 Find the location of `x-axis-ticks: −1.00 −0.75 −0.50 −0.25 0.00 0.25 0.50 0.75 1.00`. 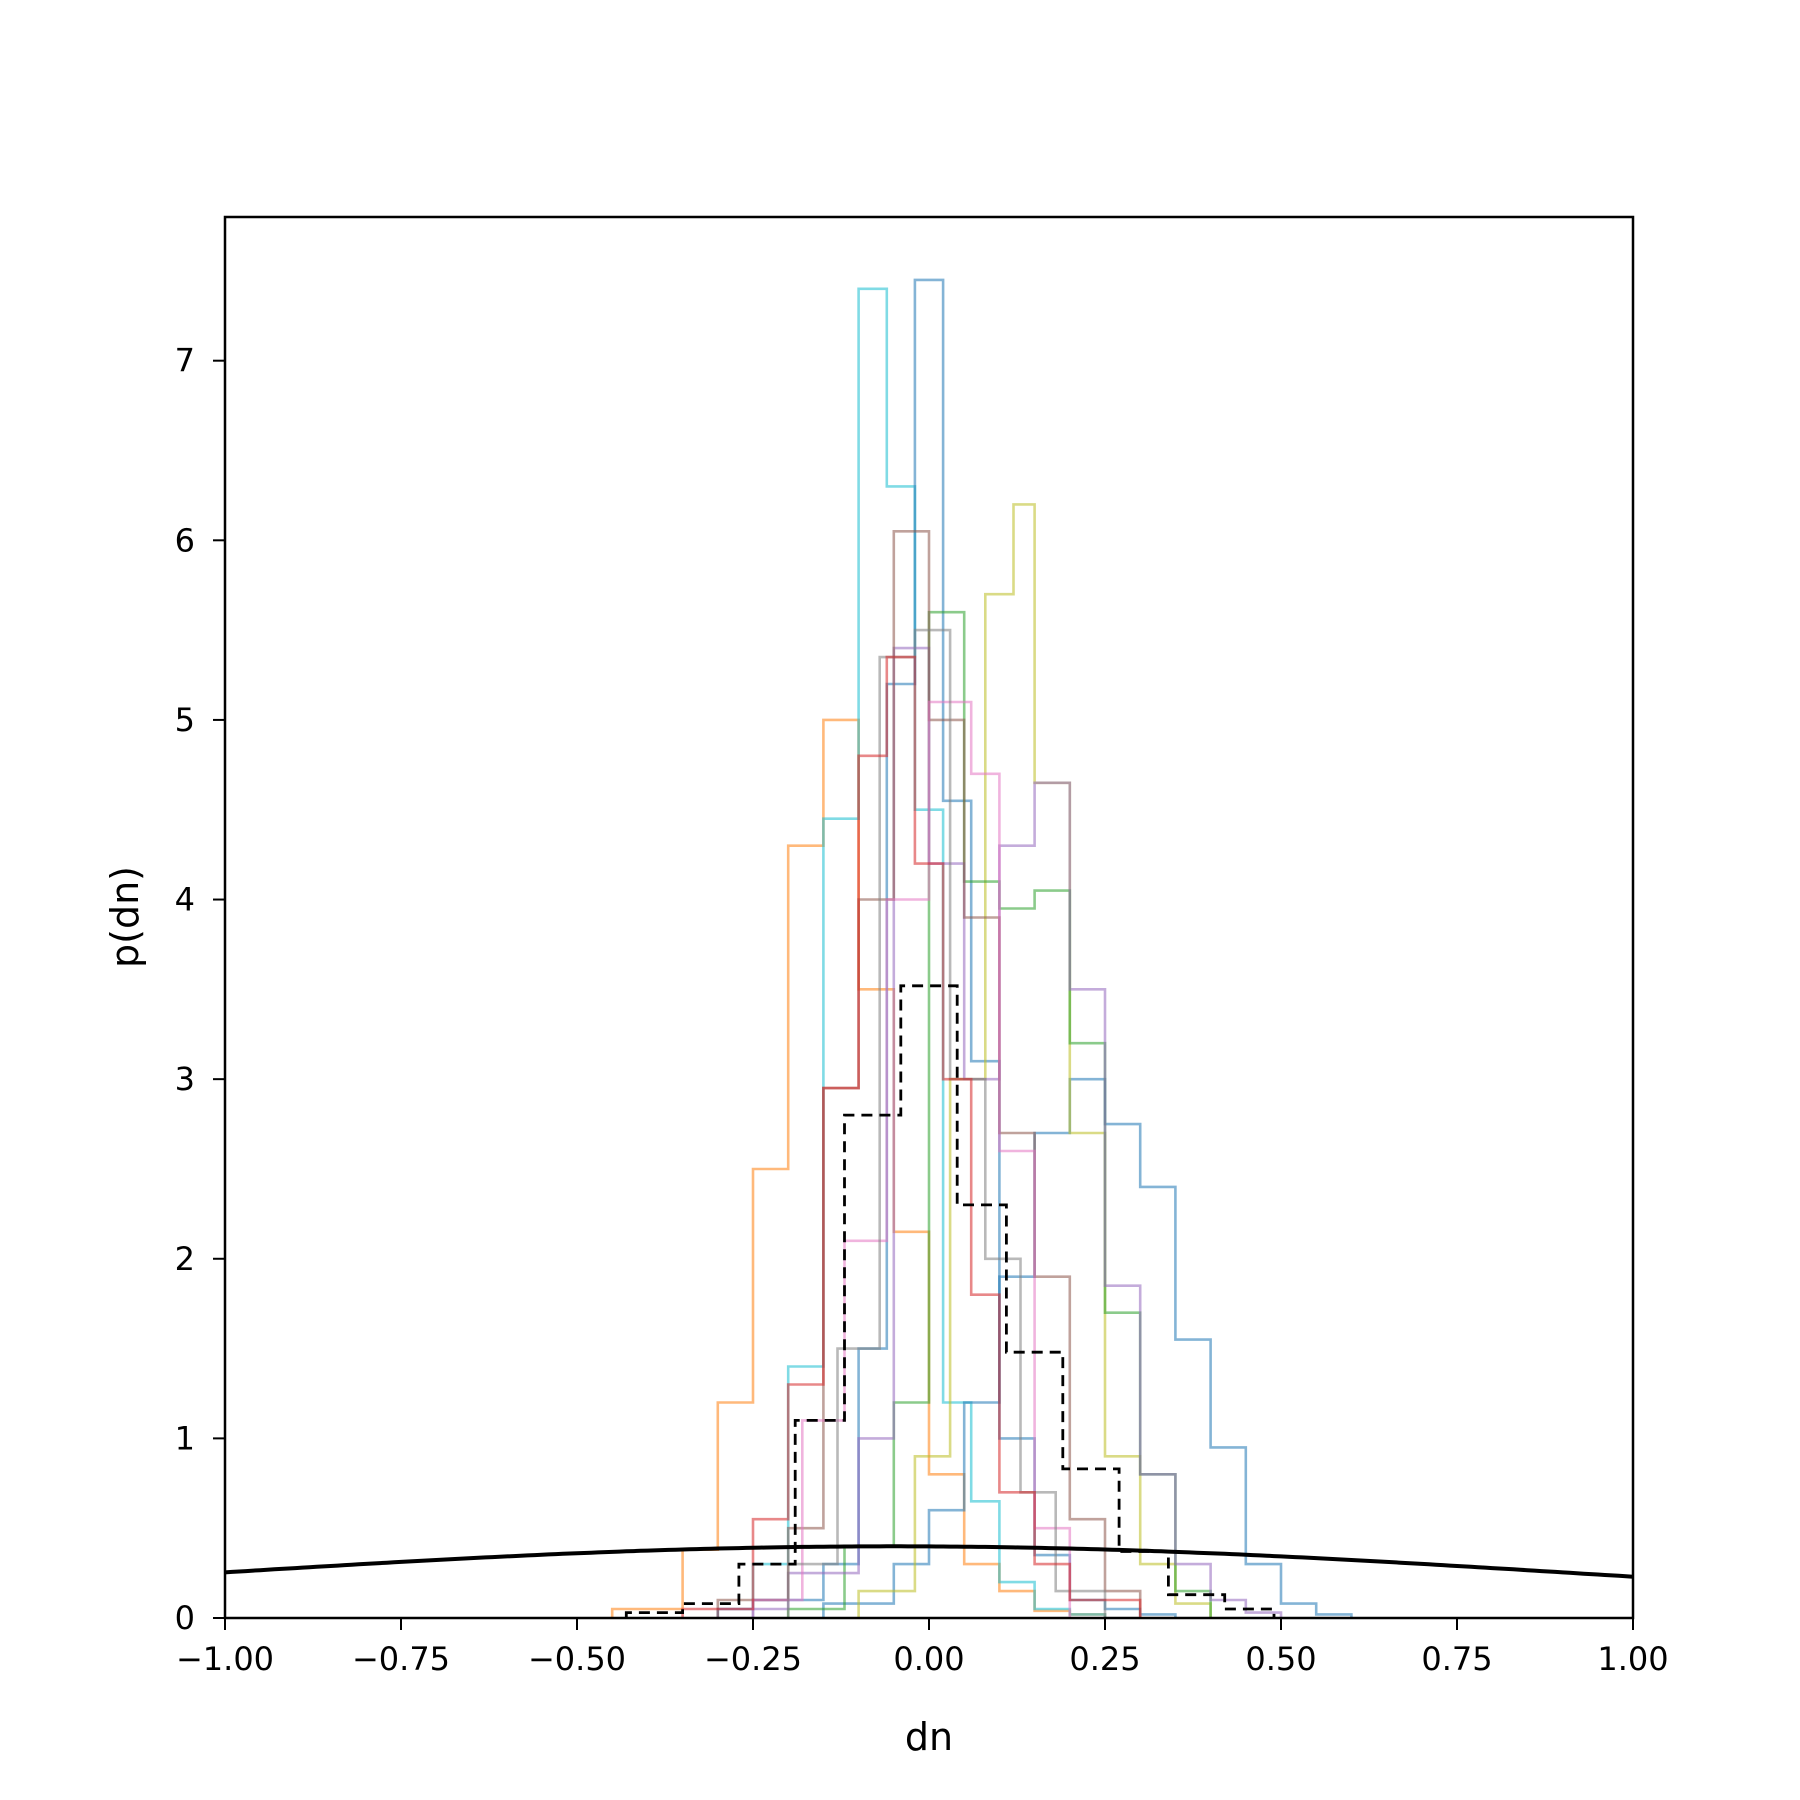

x-axis-ticks: −1.00 −0.75 −0.50 −0.25 0.00 0.25 0.50 0.75 1.00 is located at coordinates (922, 1648).